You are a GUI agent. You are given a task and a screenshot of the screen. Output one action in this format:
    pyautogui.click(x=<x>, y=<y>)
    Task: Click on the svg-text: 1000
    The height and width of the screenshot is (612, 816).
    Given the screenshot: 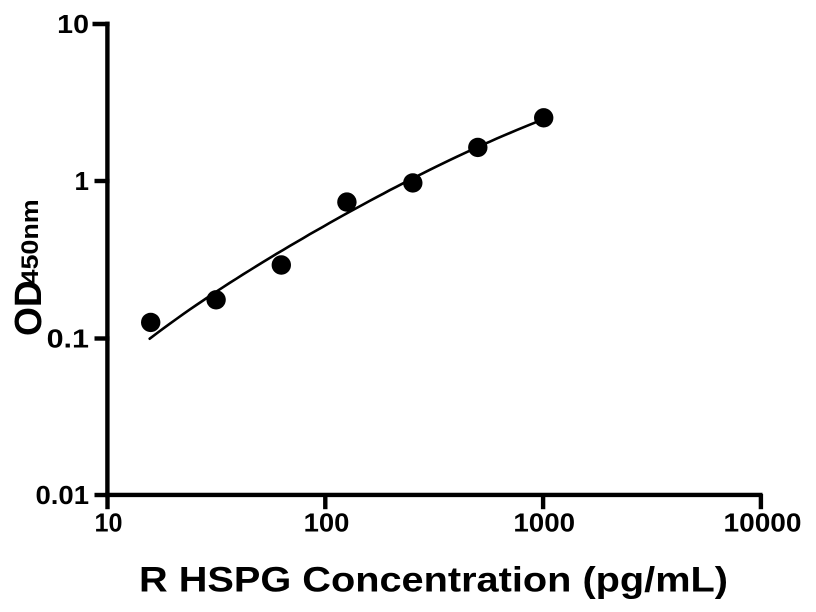 What is the action you would take?
    pyautogui.click(x=544, y=523)
    